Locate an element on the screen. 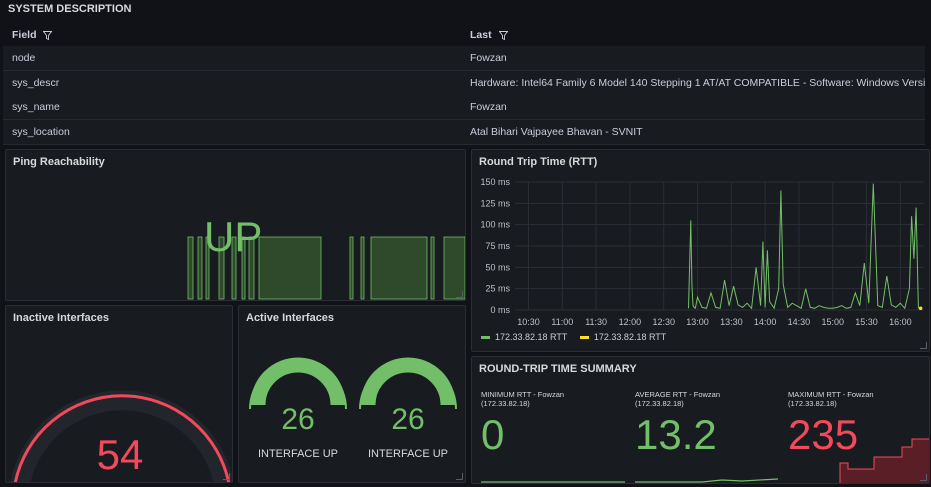  ping-state-timeline is located at coordinates (326, 268).